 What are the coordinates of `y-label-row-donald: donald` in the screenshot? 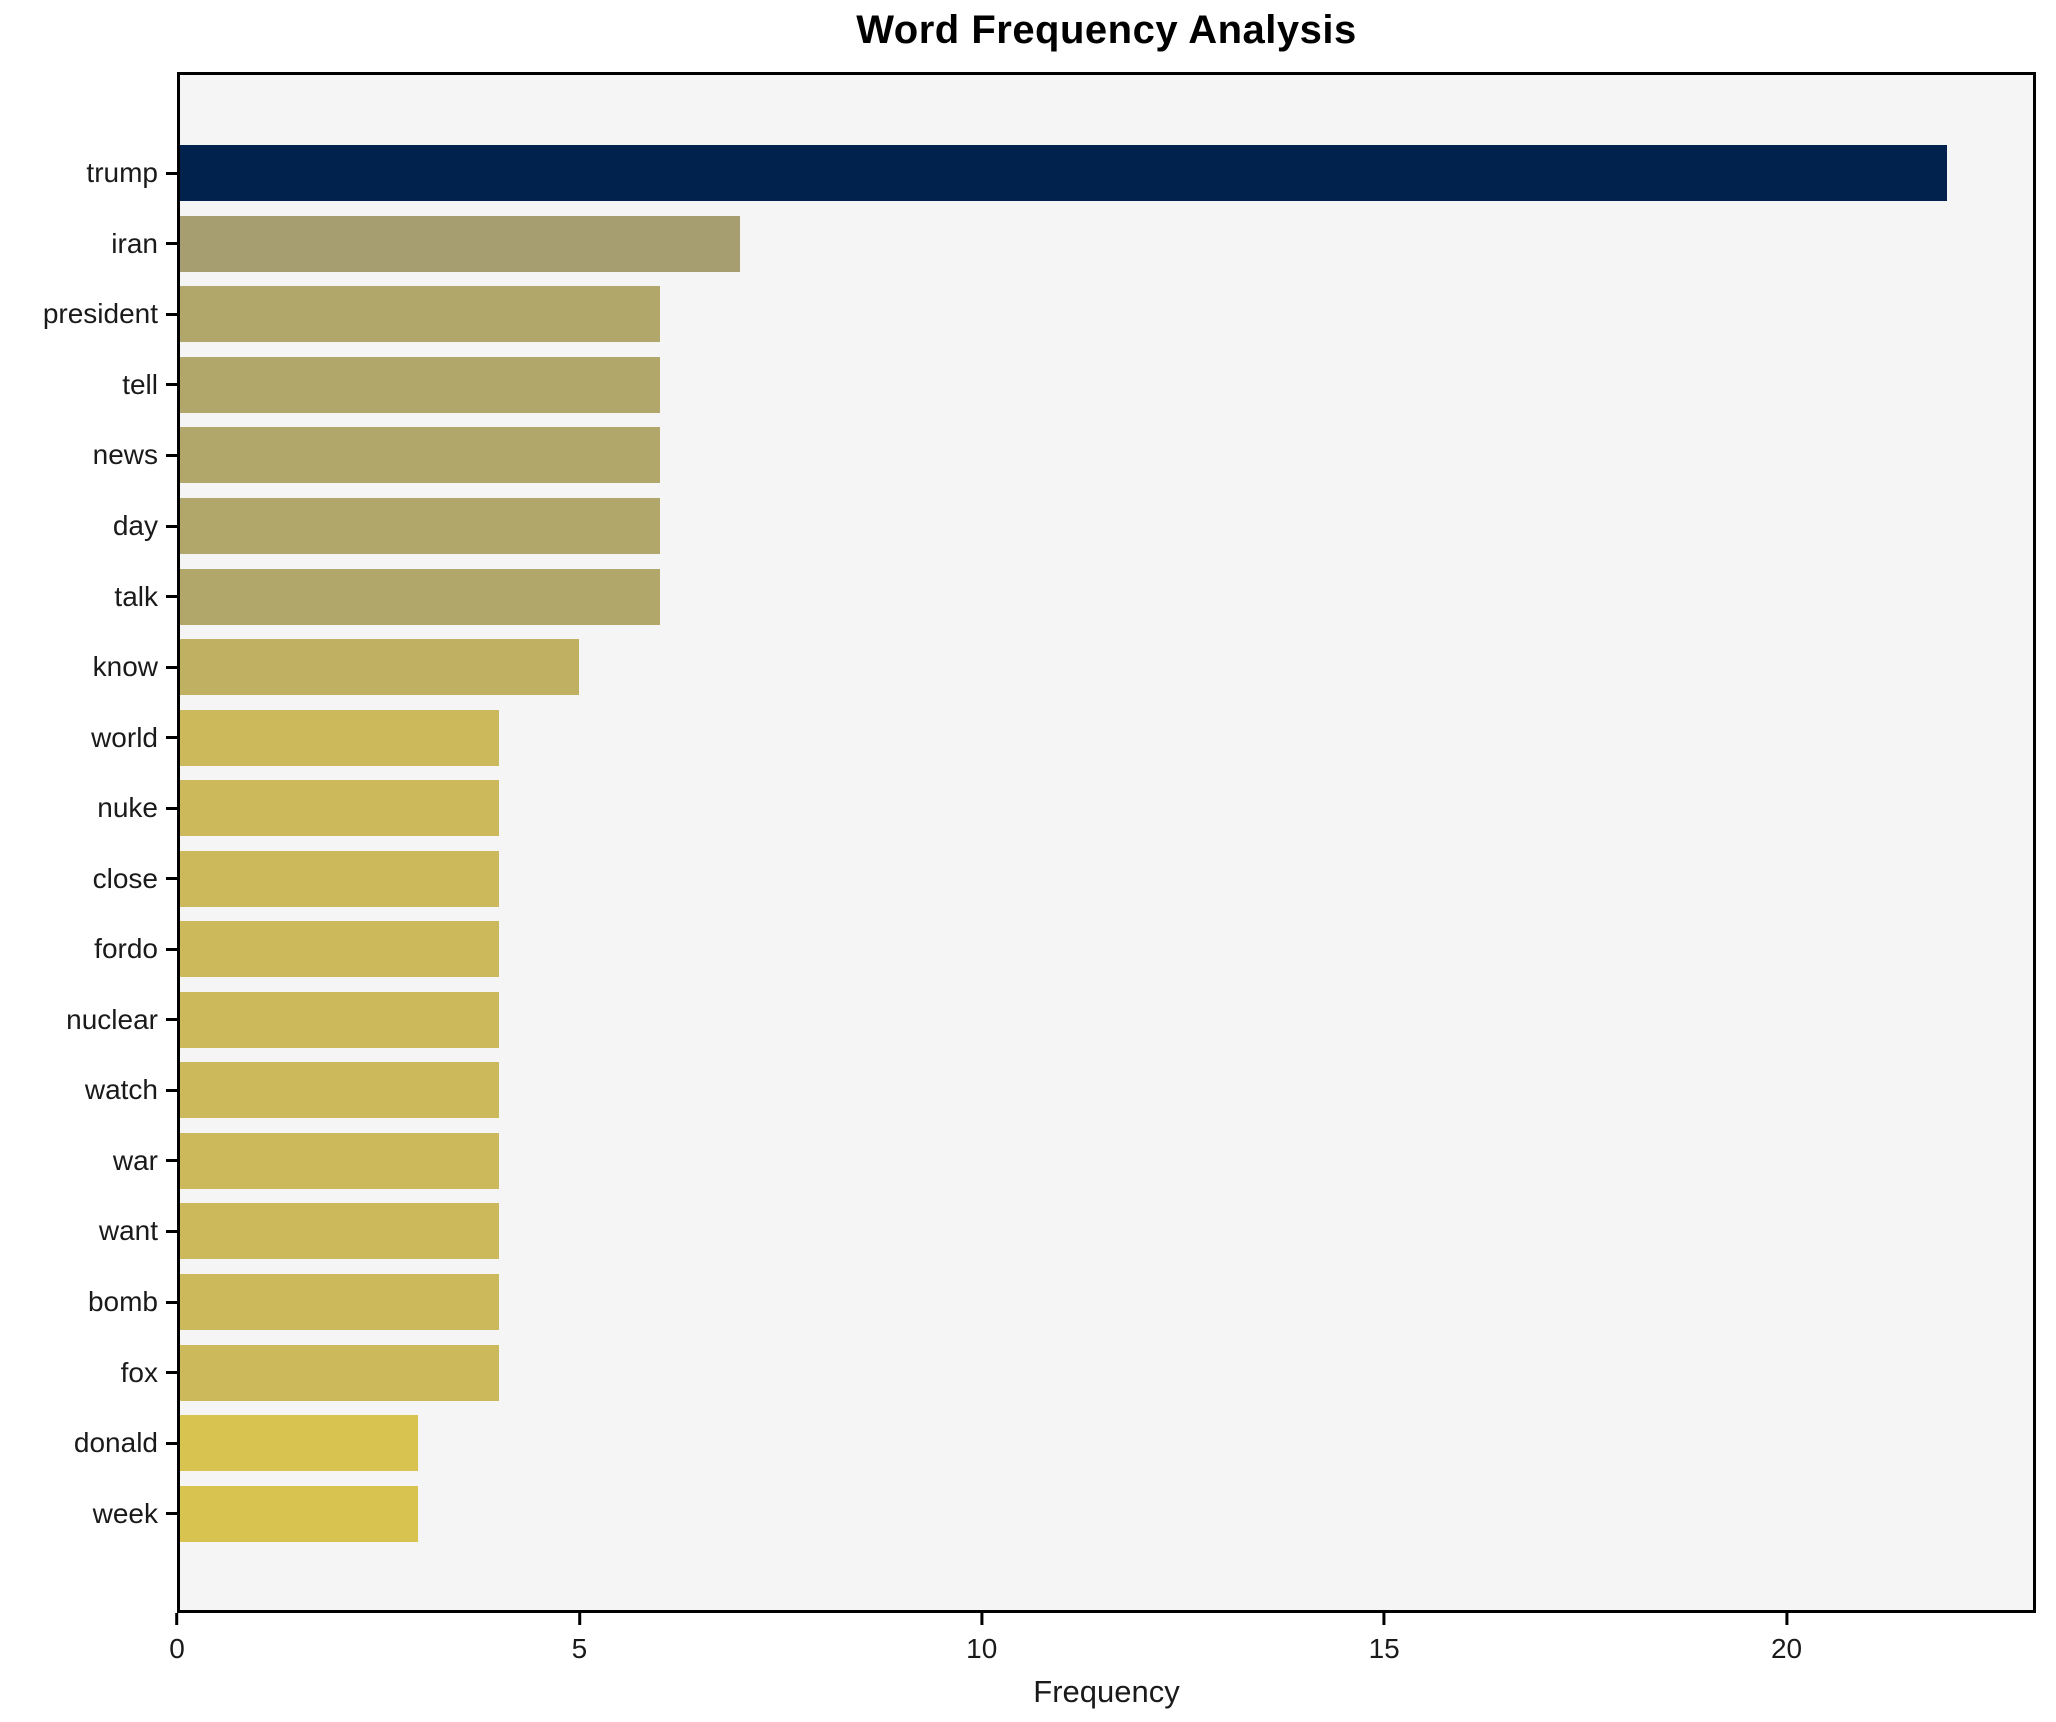 It's located at (88, 1443).